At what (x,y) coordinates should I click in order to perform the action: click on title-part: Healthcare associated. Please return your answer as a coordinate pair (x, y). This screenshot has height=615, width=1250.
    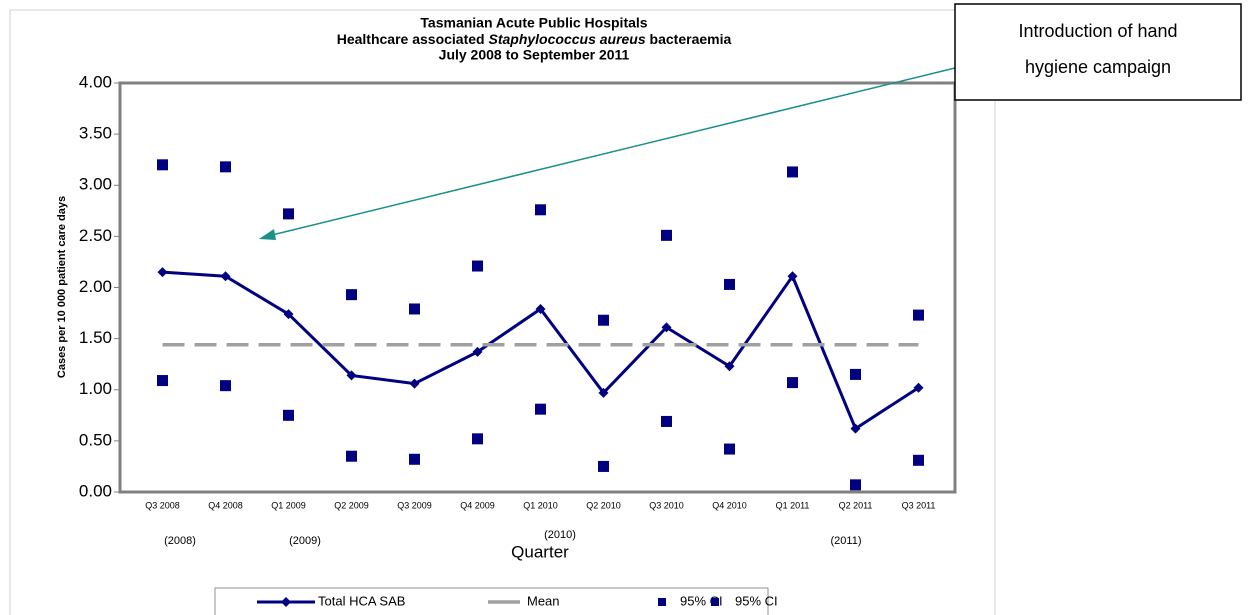
    Looking at the image, I should click on (413, 39).